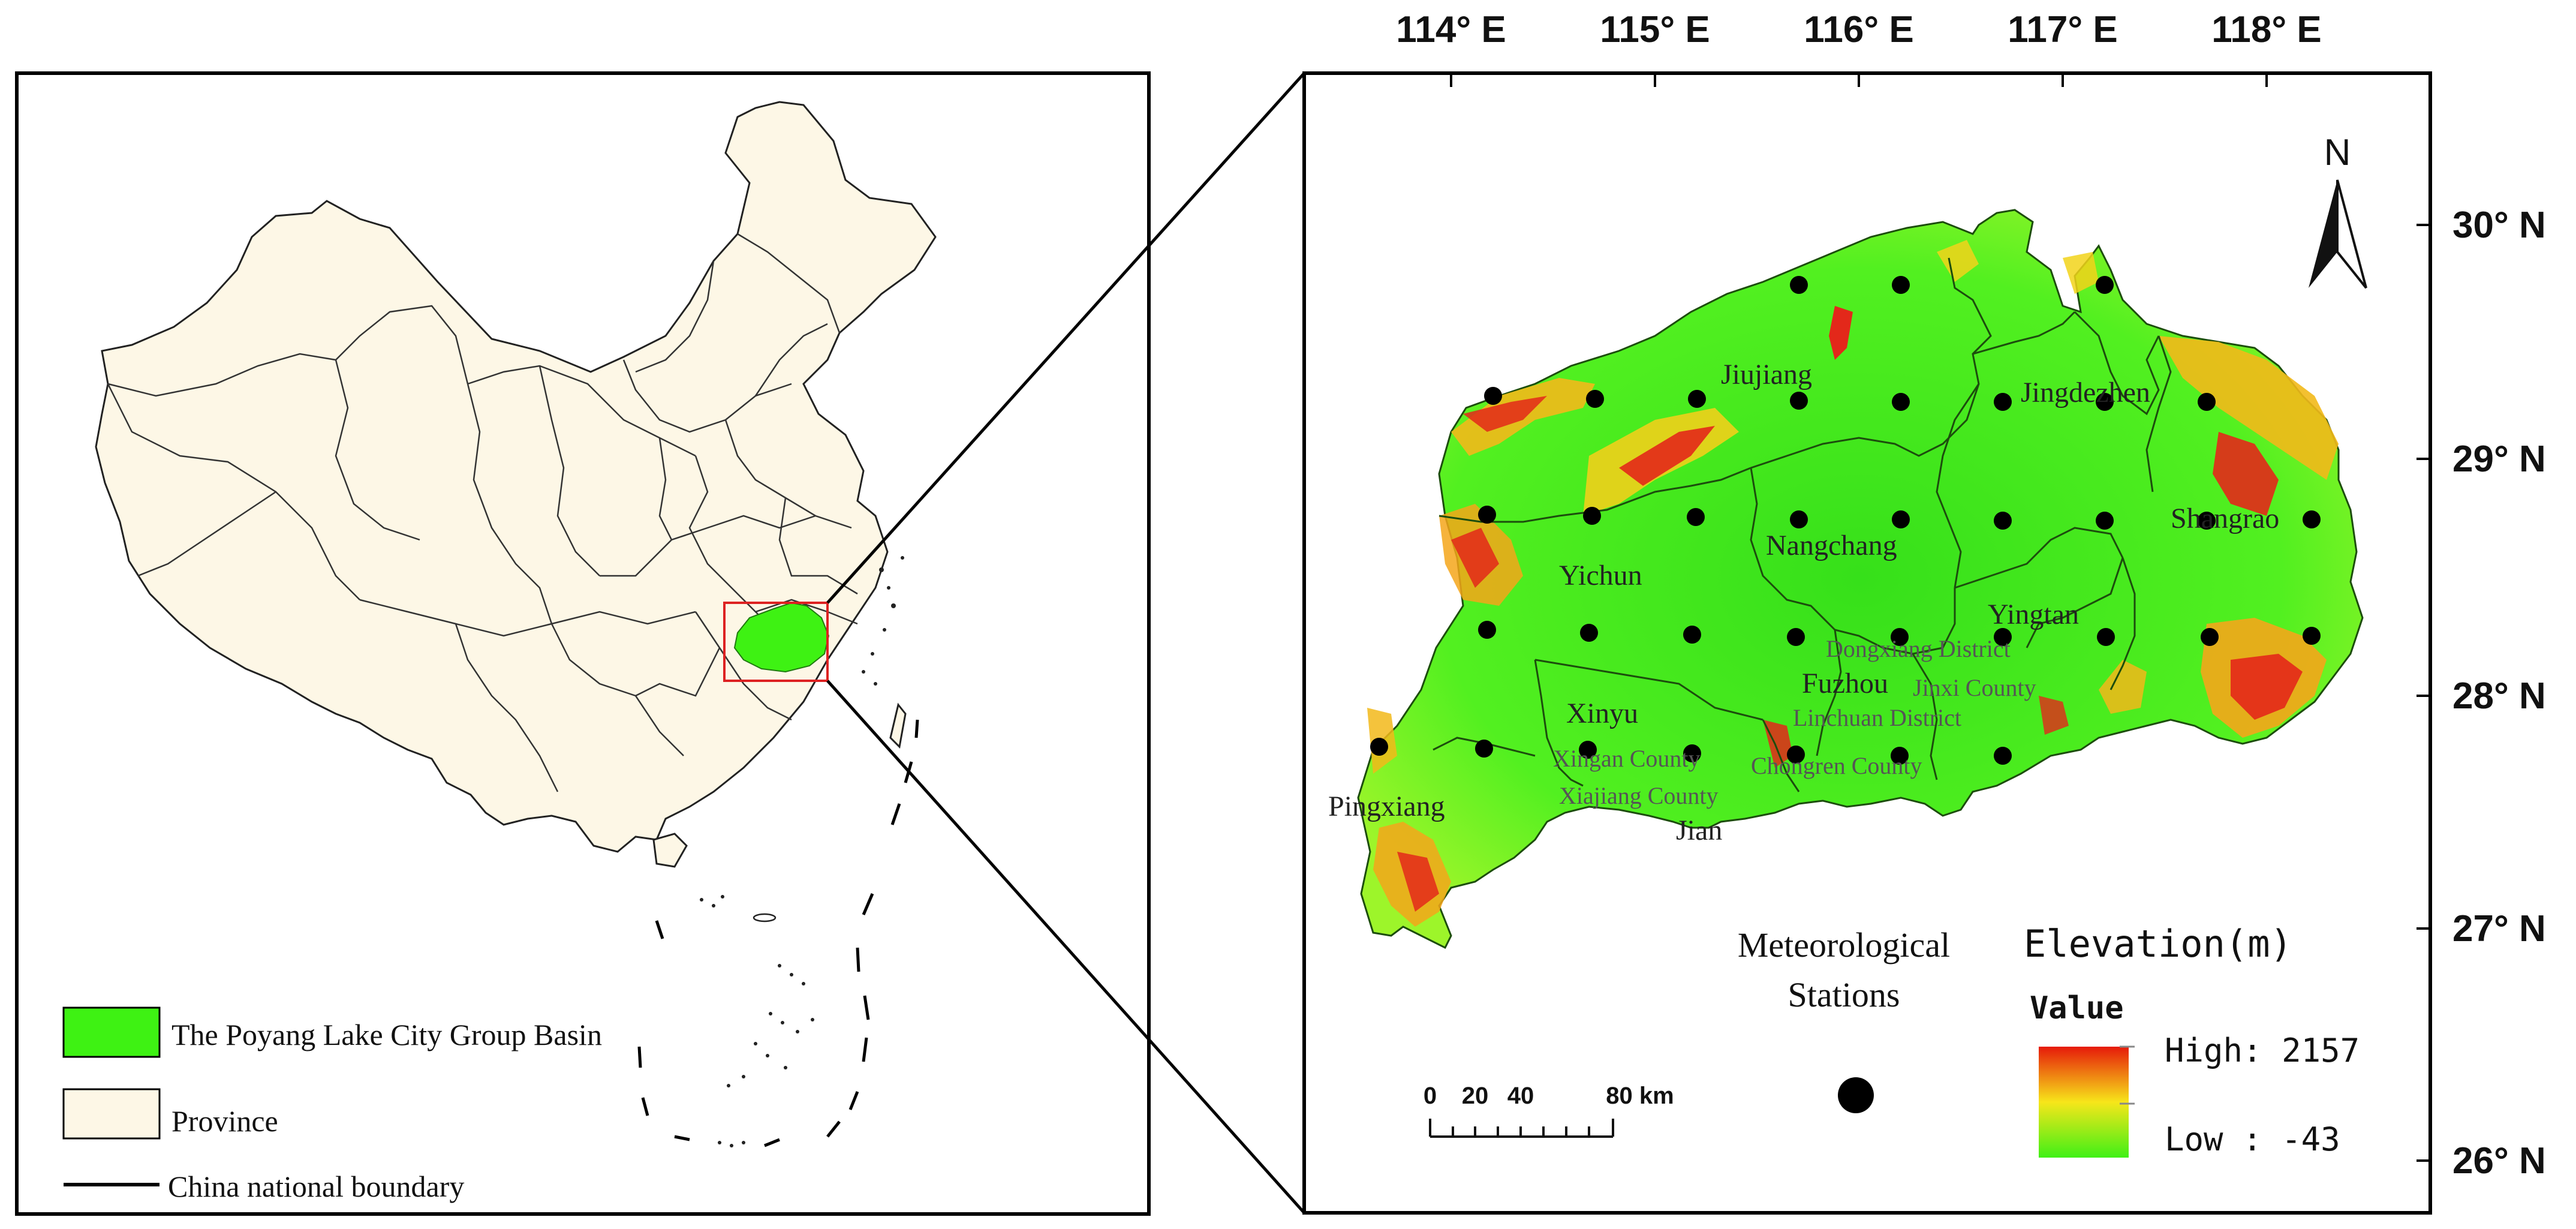 This screenshot has width=2576, height=1229. What do you see at coordinates (1831, 545) in the screenshot?
I see `city-label-nangchang: Nangchang` at bounding box center [1831, 545].